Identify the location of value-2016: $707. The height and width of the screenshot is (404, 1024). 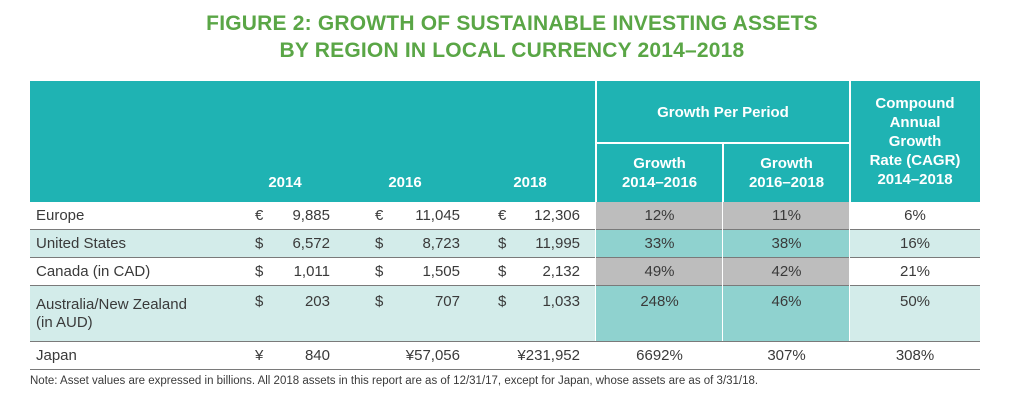
(417, 301).